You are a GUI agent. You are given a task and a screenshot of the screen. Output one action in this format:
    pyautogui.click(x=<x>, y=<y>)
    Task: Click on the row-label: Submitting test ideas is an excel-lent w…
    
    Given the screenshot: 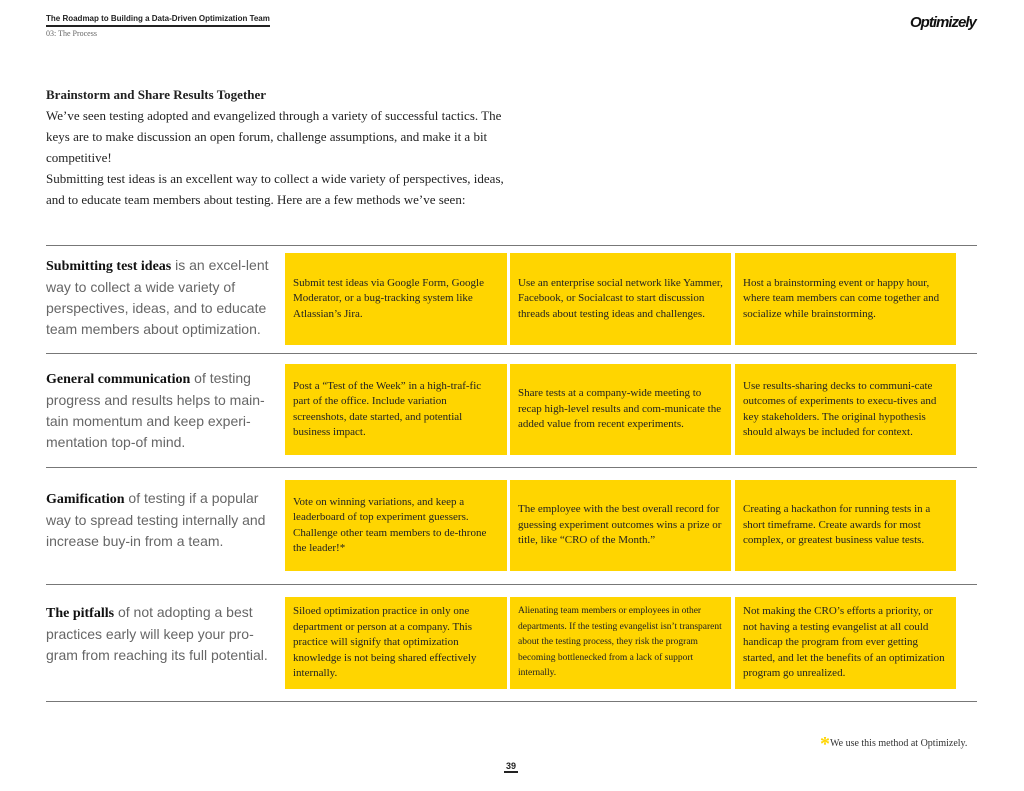 What is the action you would take?
    pyautogui.click(x=162, y=297)
    